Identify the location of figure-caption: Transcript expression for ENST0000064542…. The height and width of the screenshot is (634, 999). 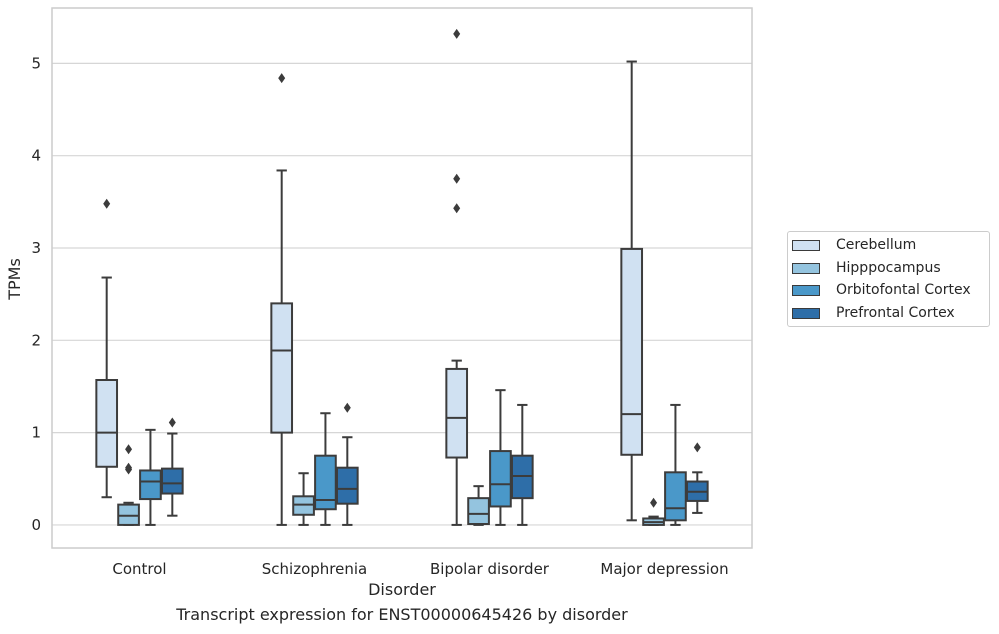
(402, 614).